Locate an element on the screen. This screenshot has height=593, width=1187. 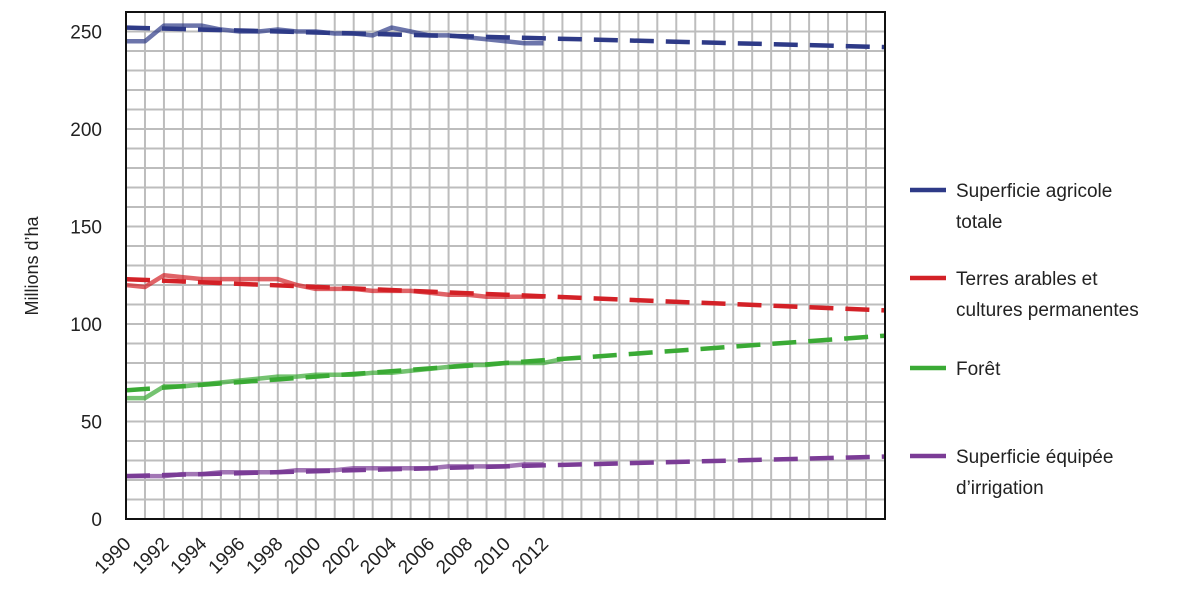
x-tick-label: 2000 is located at coordinates (303, 556).